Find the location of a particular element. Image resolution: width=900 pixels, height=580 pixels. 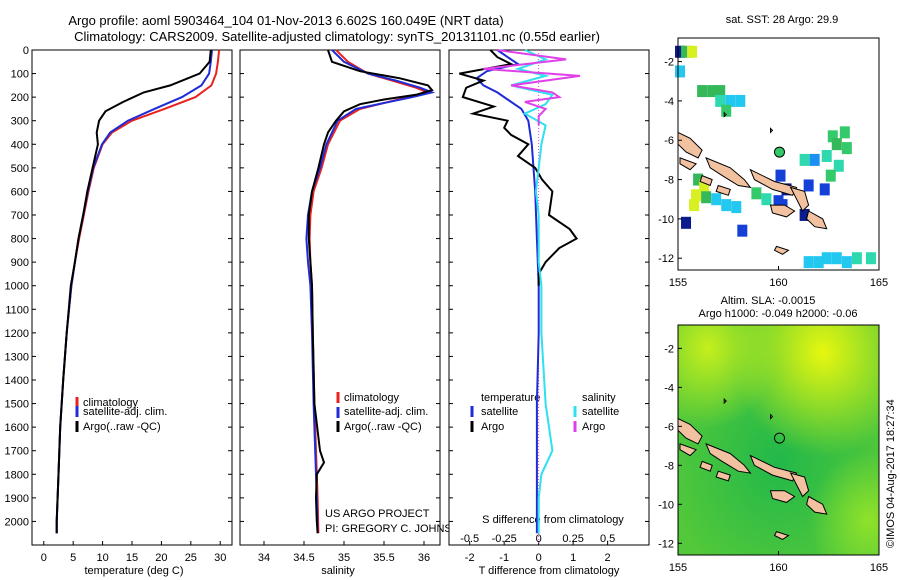

ytick-label: 1800 is located at coordinates (17, 475).